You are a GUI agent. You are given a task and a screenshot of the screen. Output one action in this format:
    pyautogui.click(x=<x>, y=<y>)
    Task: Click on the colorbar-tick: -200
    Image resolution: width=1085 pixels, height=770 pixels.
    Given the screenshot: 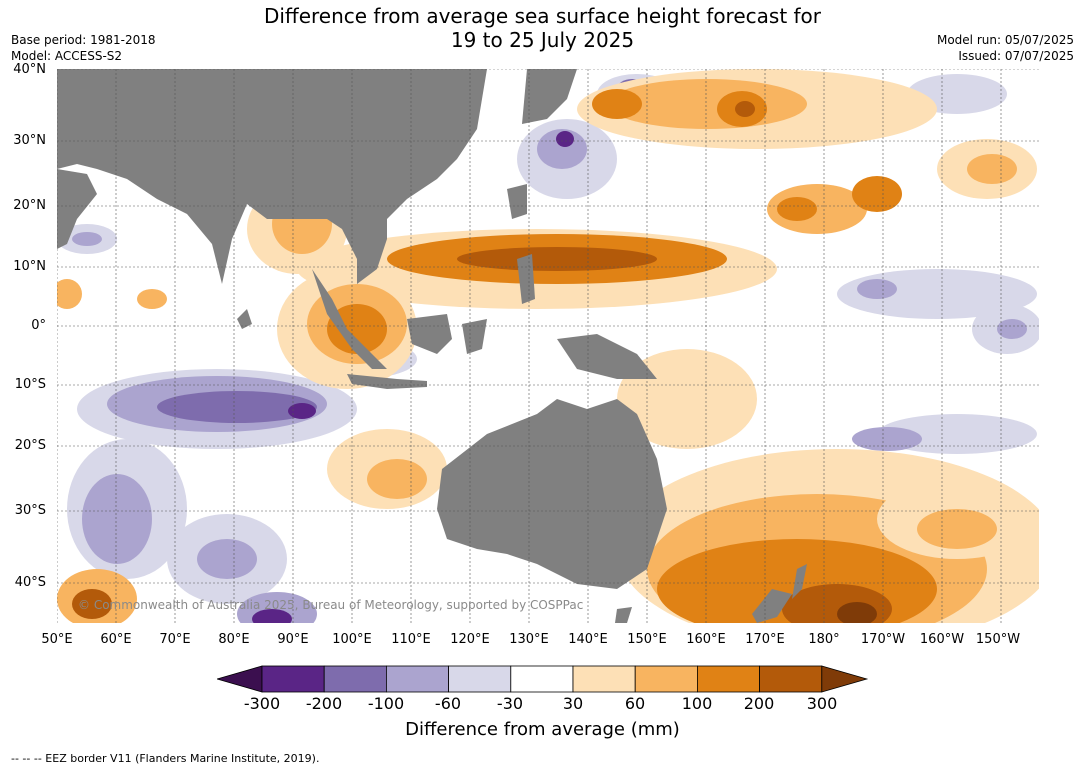 What is the action you would take?
    pyautogui.click(x=324, y=703)
    